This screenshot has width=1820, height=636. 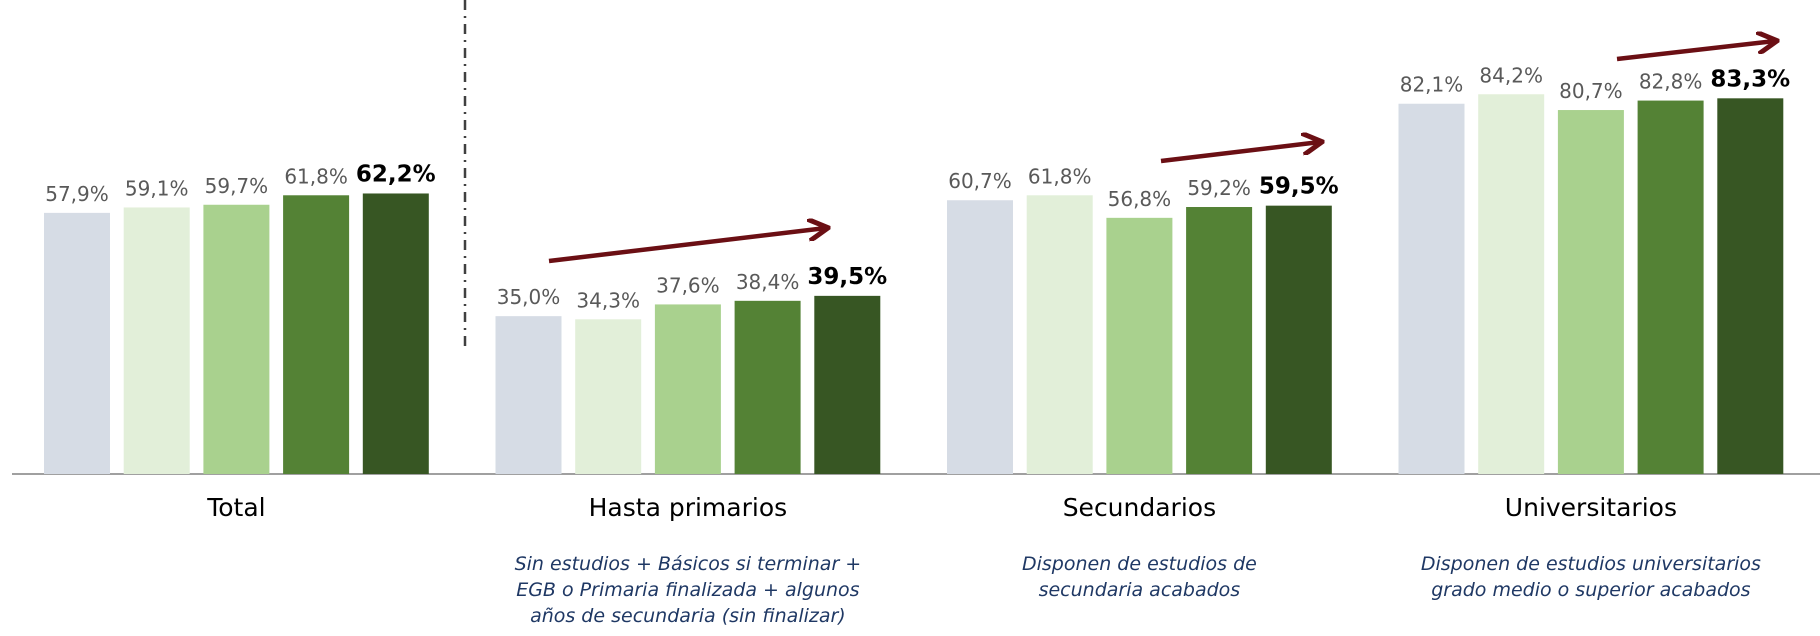 What do you see at coordinates (1591, 564) in the screenshot?
I see `category-note: Disponen de estudios universitarios` at bounding box center [1591, 564].